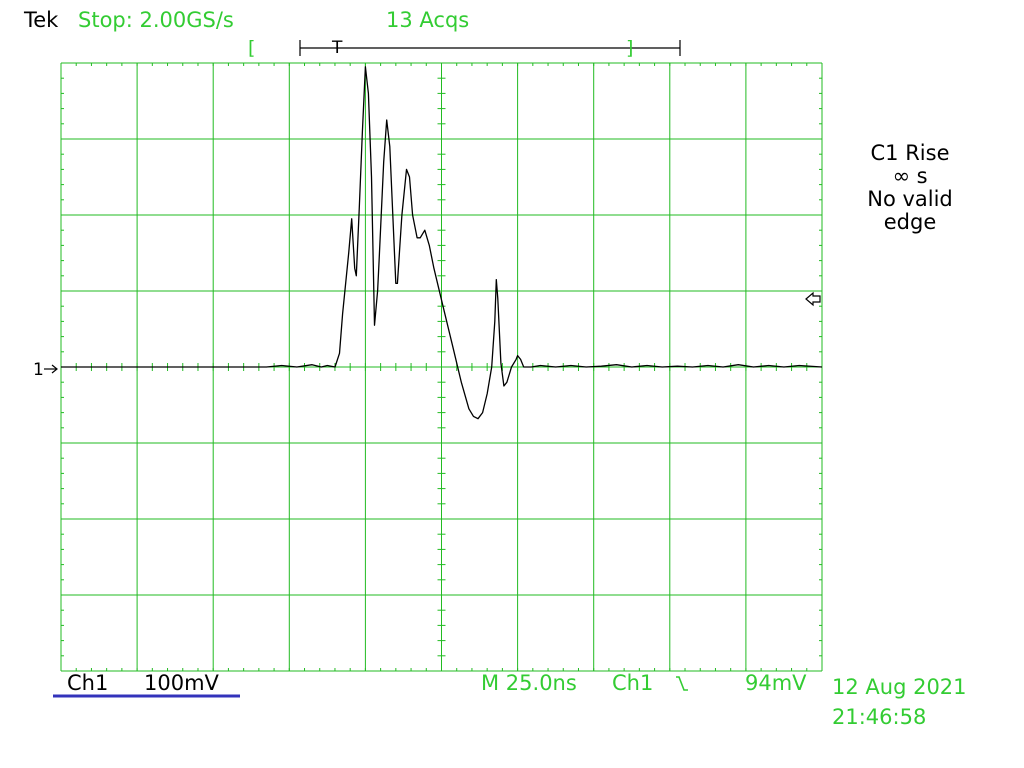  I want to click on brand-label: Tek, so click(41, 20).